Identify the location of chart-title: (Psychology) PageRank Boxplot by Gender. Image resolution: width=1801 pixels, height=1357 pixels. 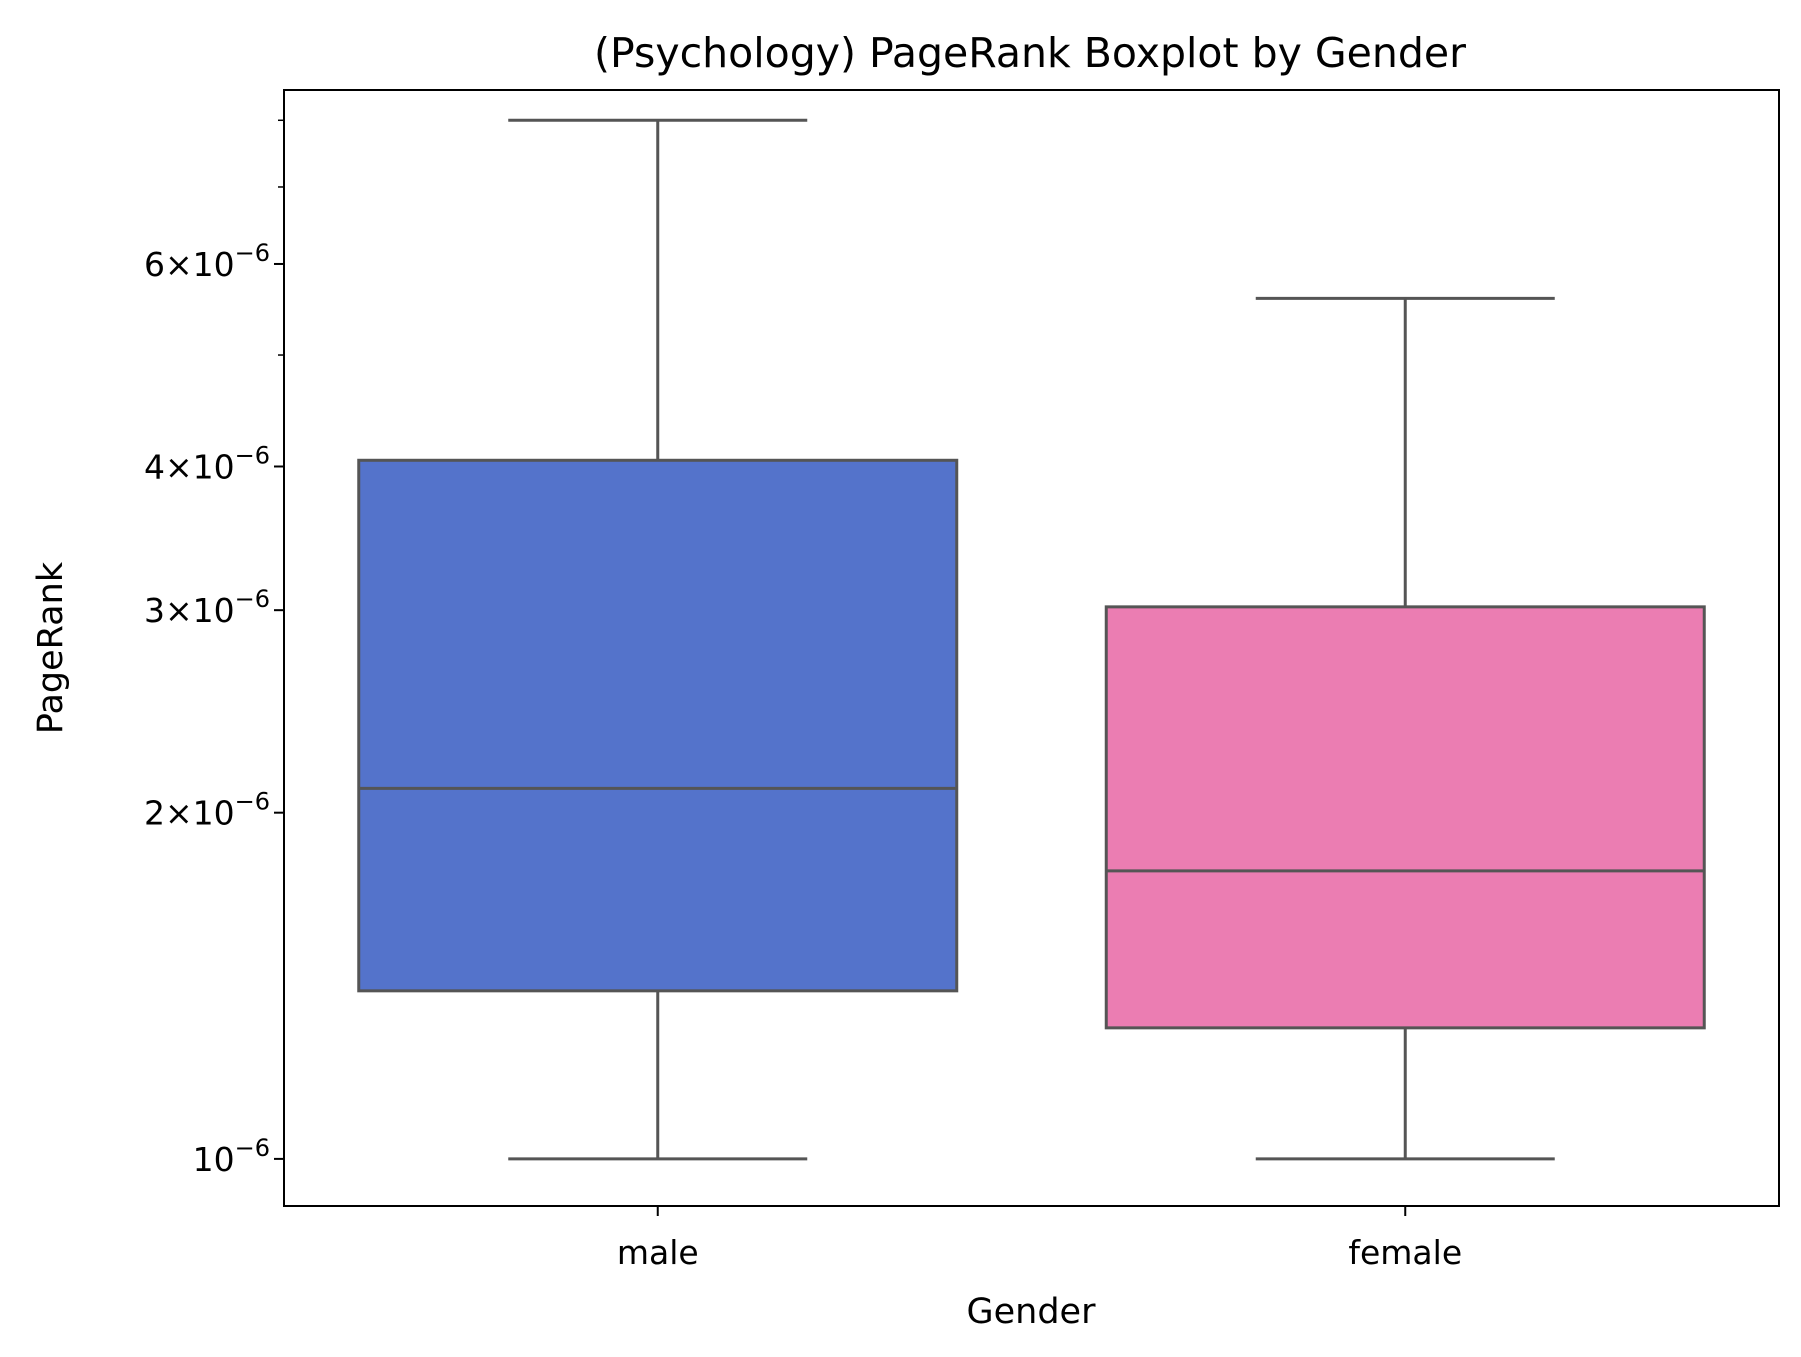
(1030, 53).